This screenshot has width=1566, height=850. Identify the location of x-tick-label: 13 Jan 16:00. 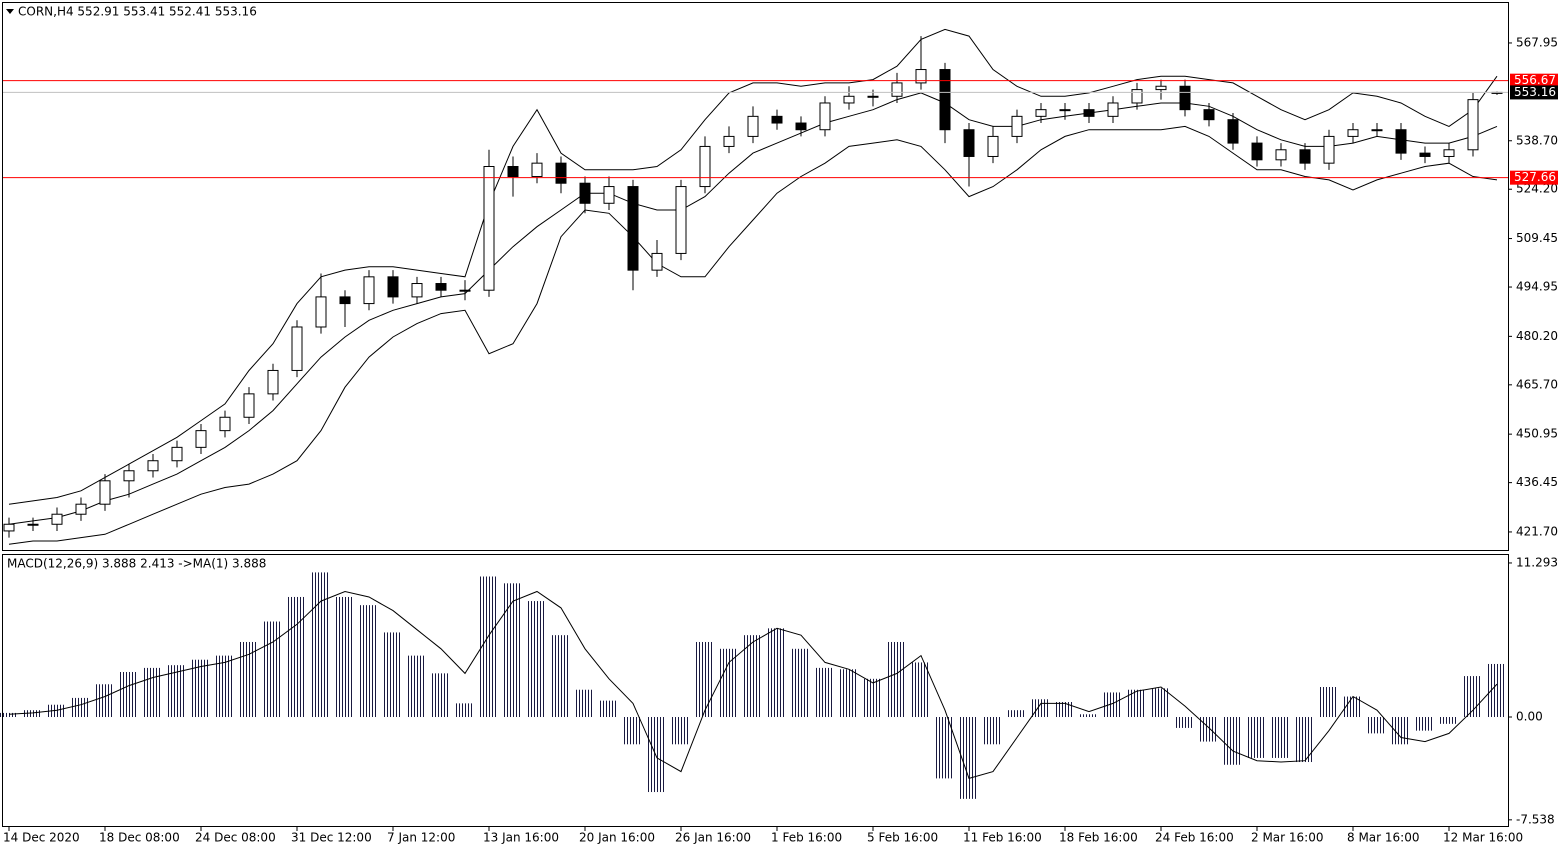
(521, 838).